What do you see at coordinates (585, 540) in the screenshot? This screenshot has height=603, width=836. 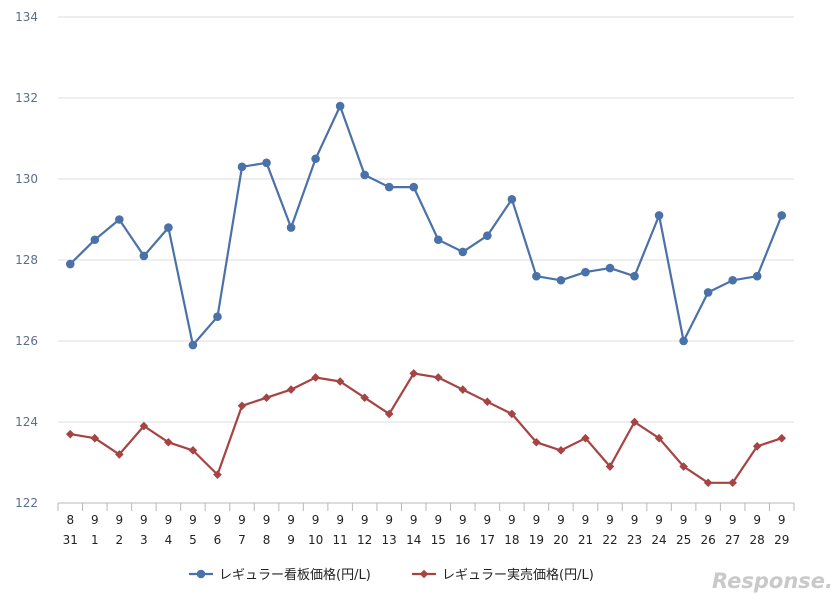 I see `x-tick-day: 21` at bounding box center [585, 540].